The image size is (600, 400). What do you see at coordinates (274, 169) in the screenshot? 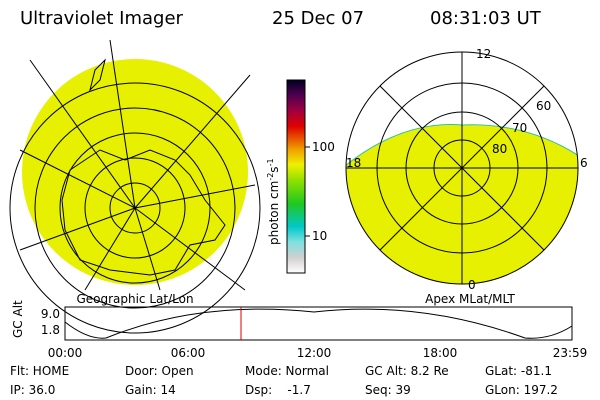
I see `unit-text: s` at bounding box center [274, 169].